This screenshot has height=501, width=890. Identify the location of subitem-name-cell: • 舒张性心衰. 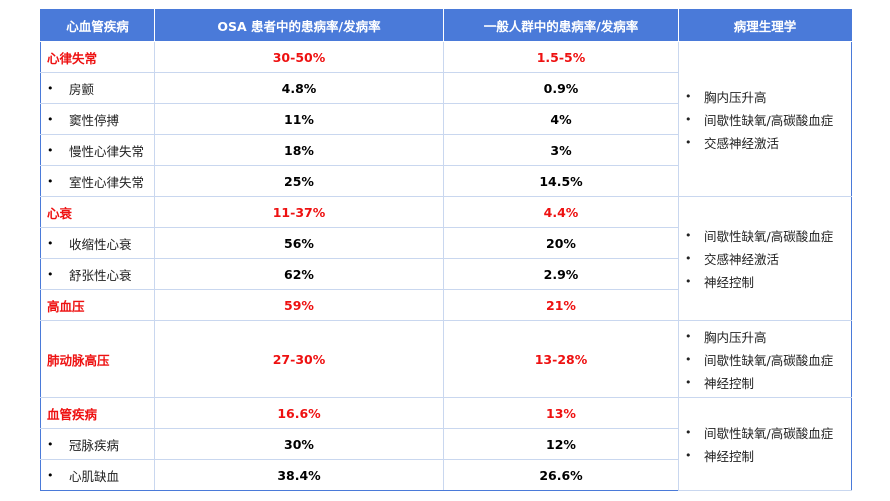
(97, 274).